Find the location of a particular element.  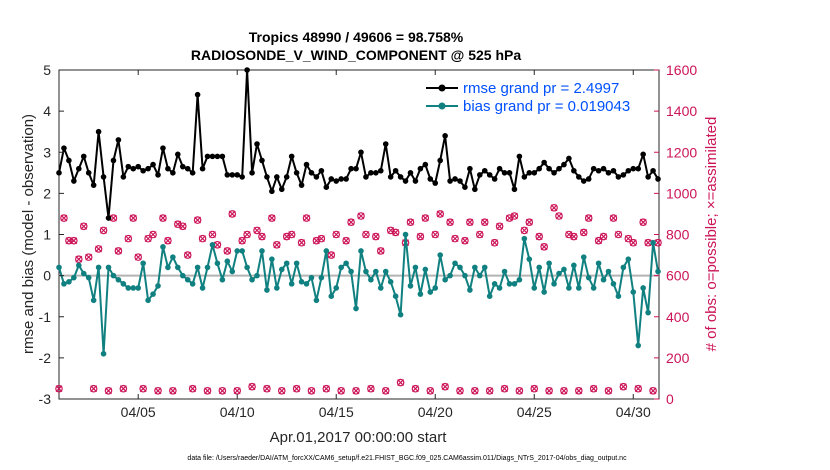

y-axis-label: rmse and bias (model - observation) is located at coordinates (28, 234).